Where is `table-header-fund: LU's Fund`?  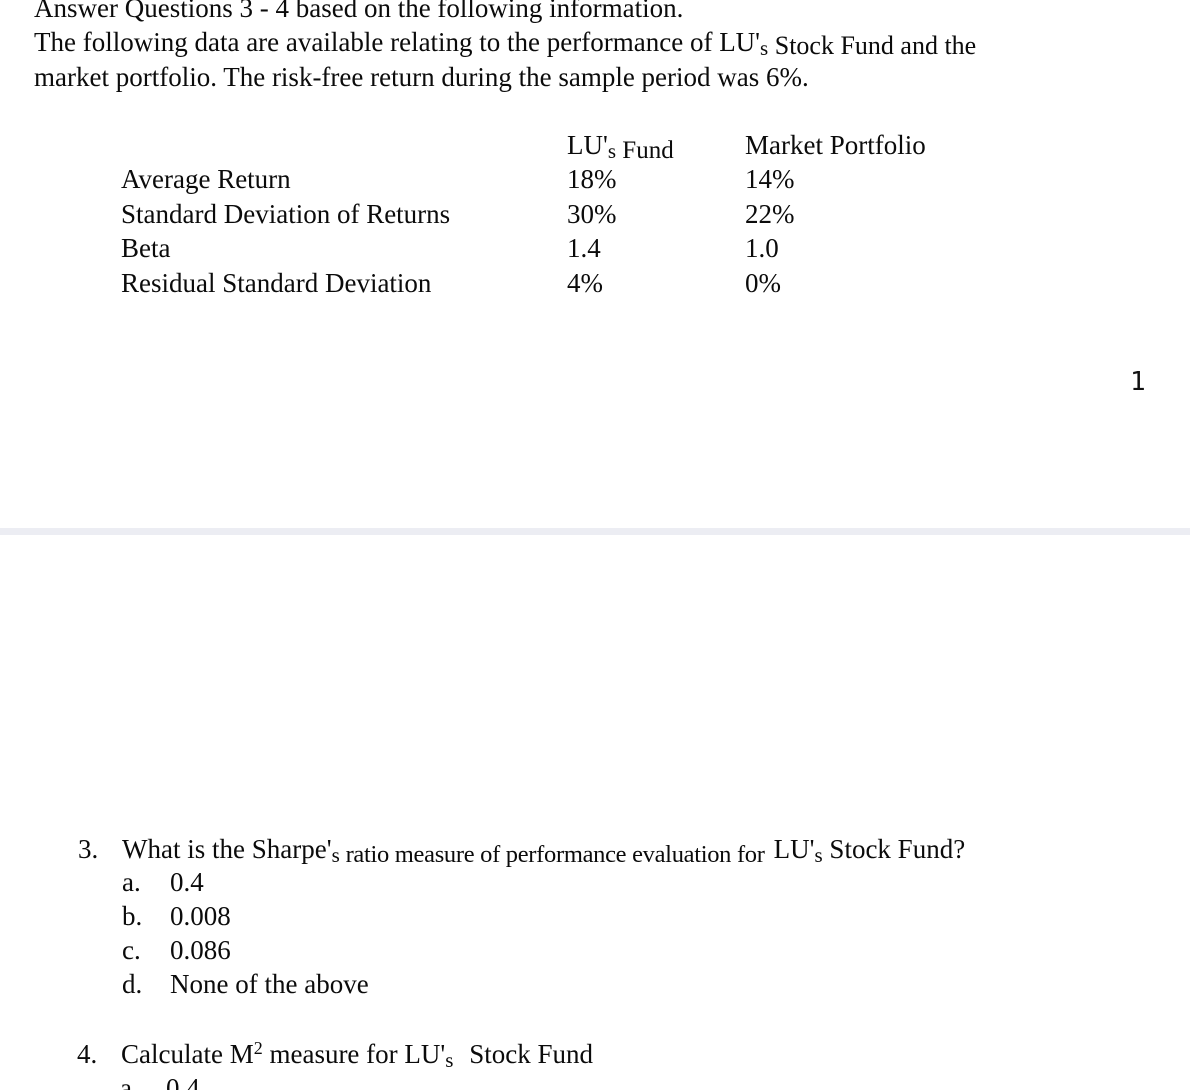
table-header-fund: LU's Fund is located at coordinates (620, 146).